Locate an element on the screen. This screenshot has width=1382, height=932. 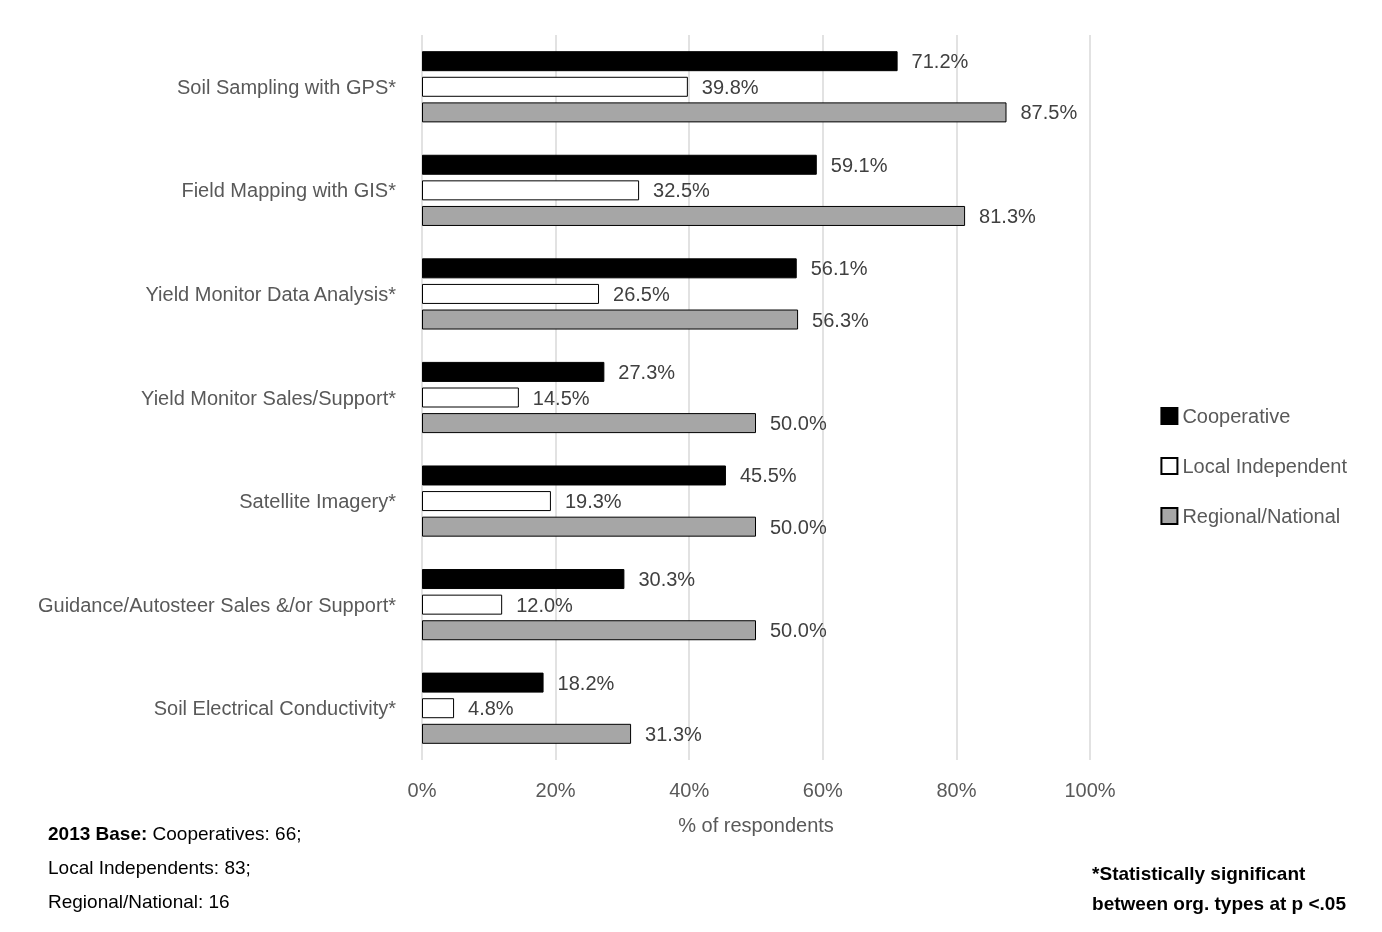
data-label: 56.3% is located at coordinates (841, 319).